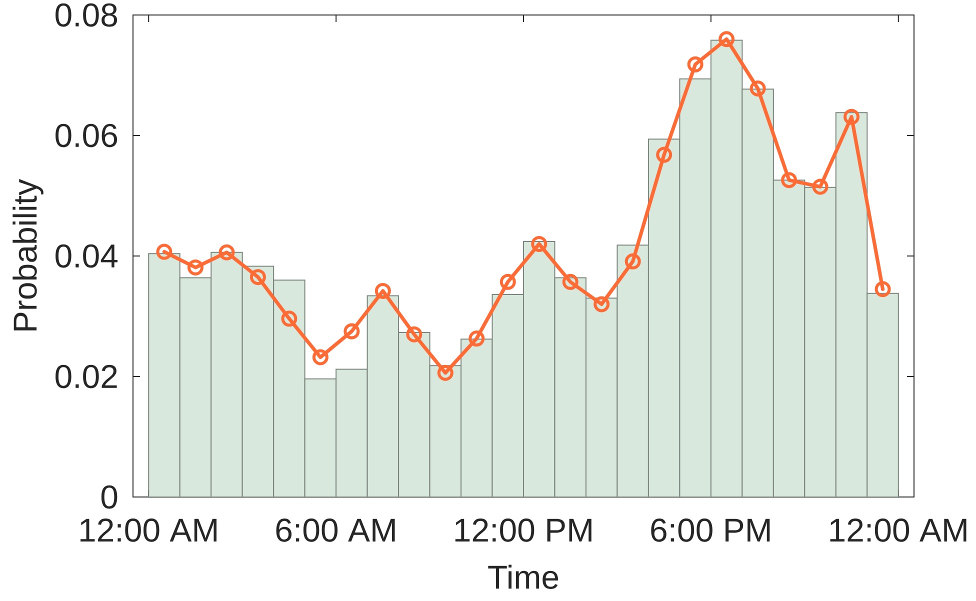  What do you see at coordinates (28, 254) in the screenshot?
I see `y-axis-title: Probability` at bounding box center [28, 254].